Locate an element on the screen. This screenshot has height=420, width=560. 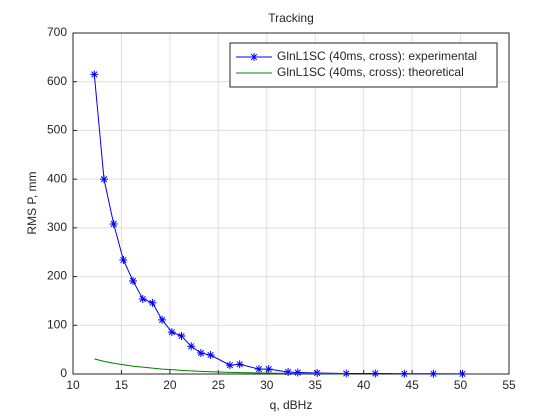
y-tick-label: 700 is located at coordinates (57, 32).